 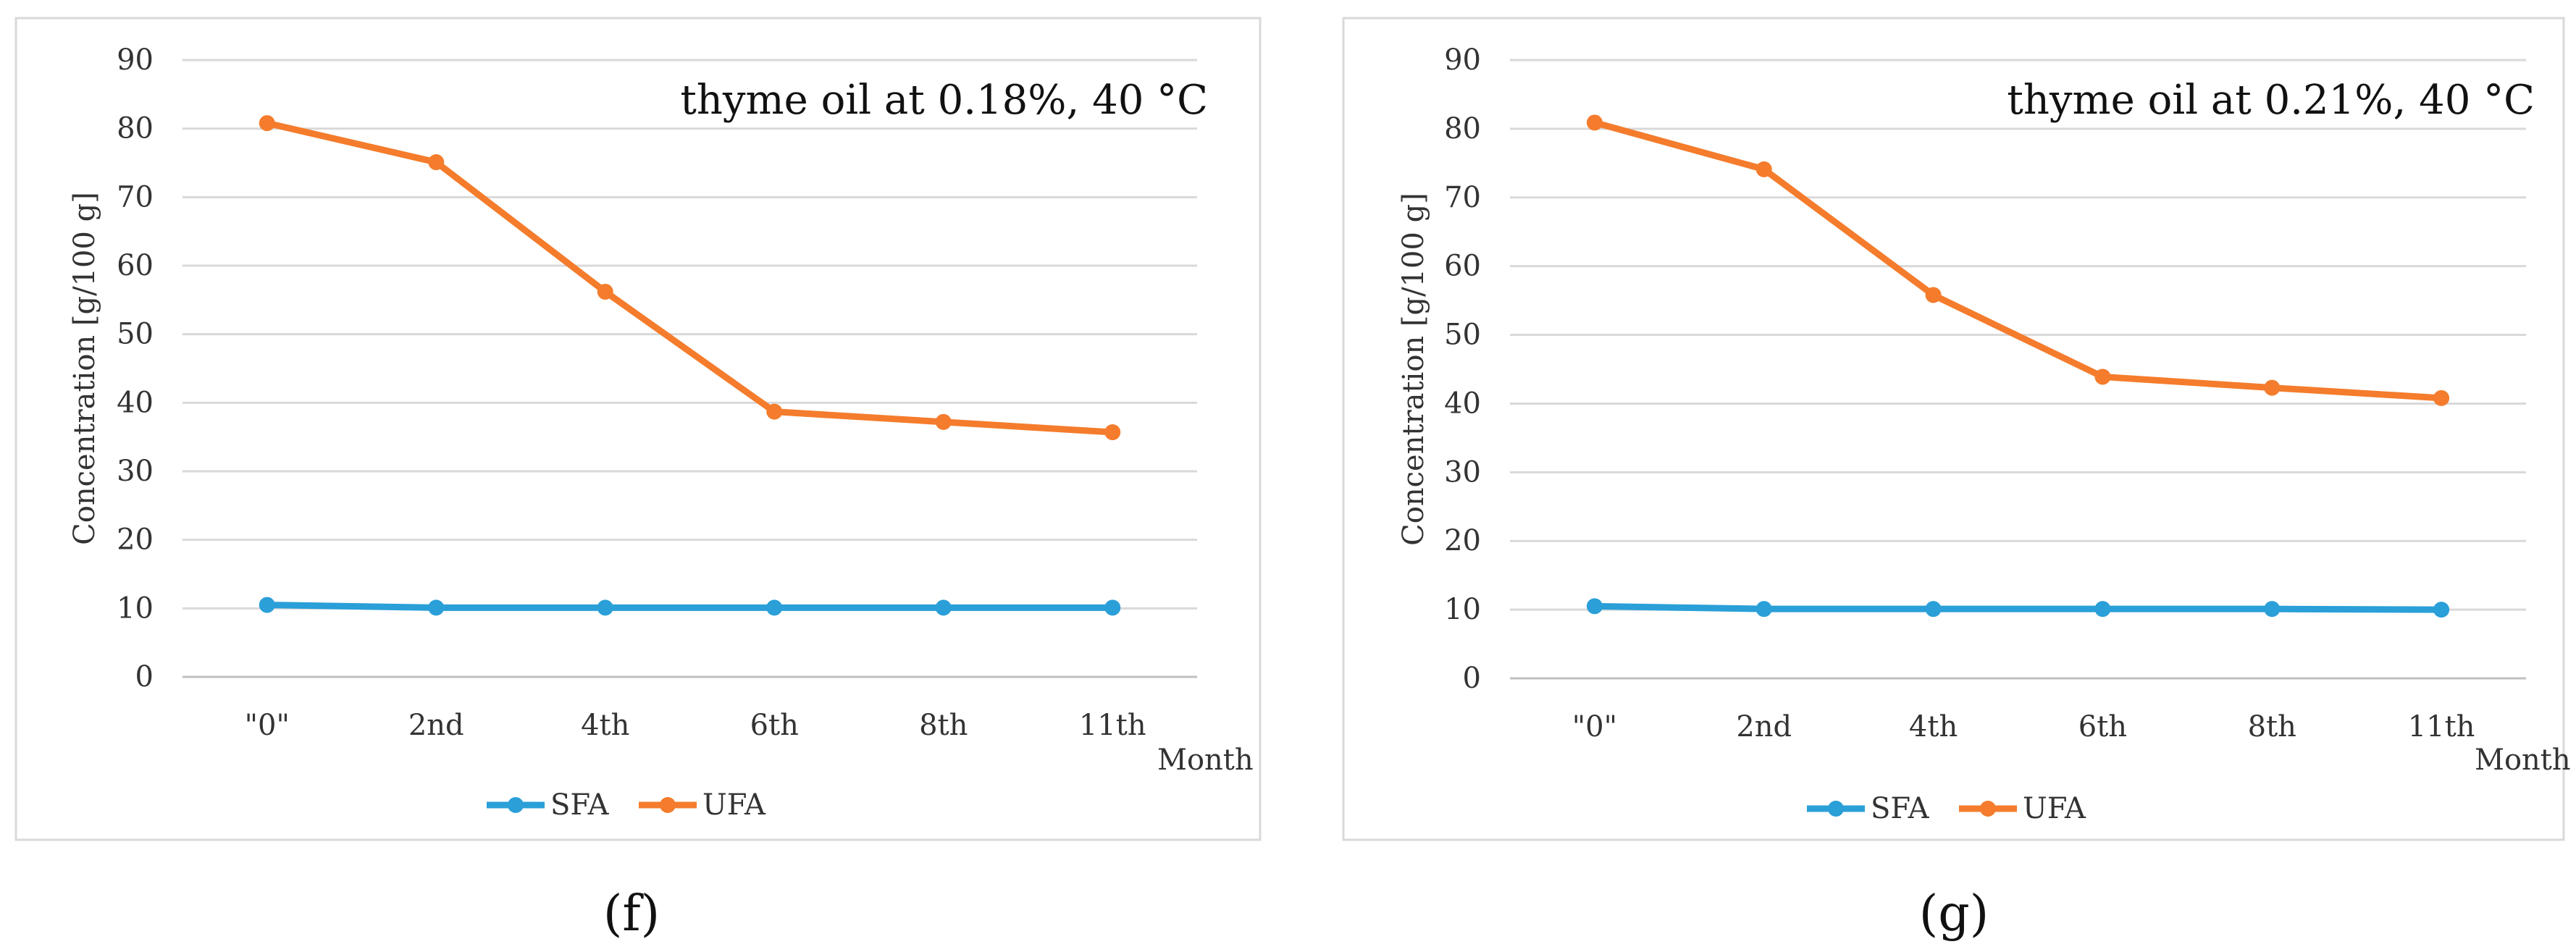 I want to click on chart-annotation: thyme oil at 0.18%, 40 °C, so click(x=944, y=100).